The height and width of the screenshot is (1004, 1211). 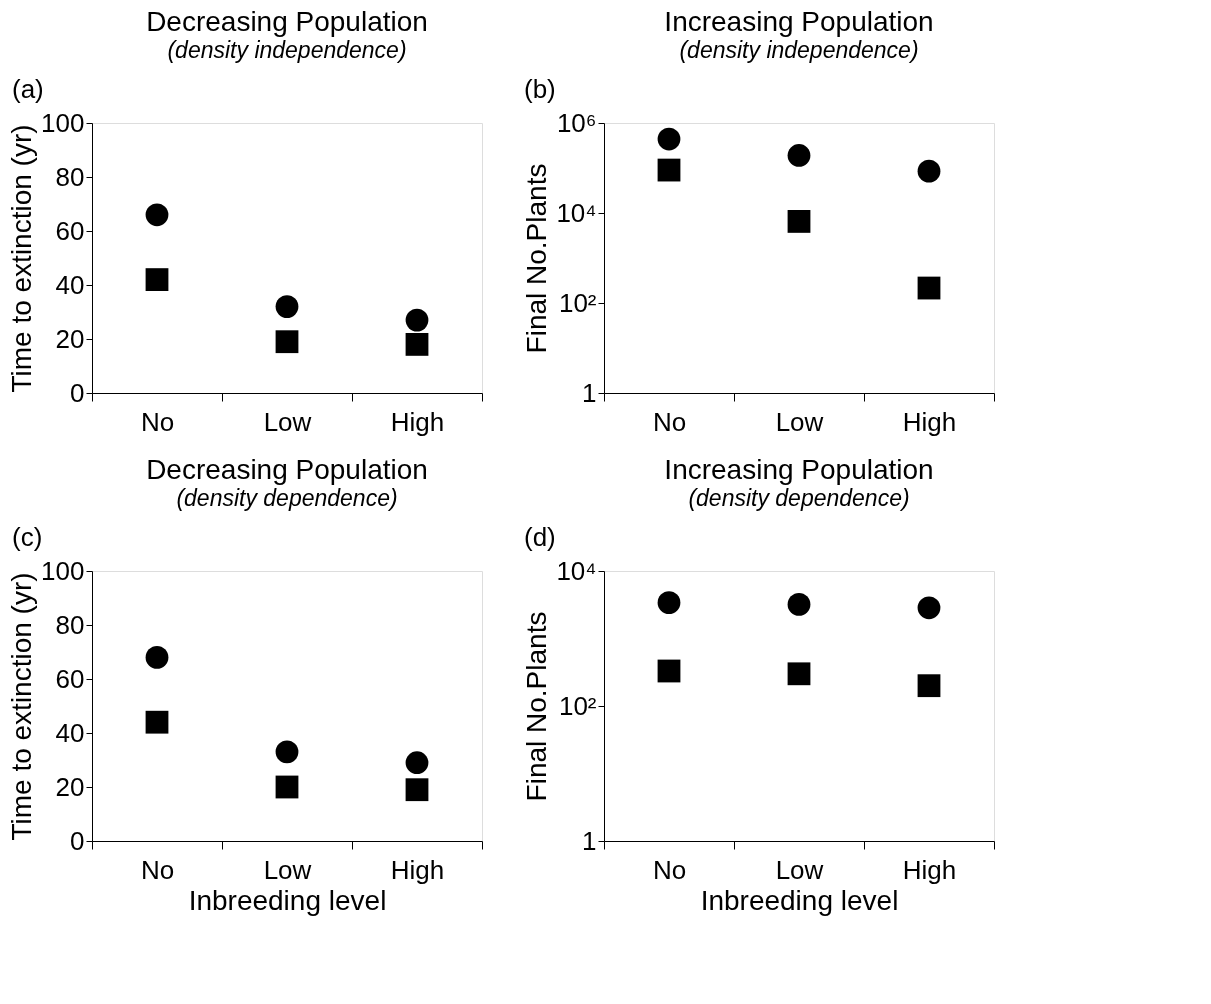 I want to click on y-tick-label: 10⁶, so click(x=576, y=122).